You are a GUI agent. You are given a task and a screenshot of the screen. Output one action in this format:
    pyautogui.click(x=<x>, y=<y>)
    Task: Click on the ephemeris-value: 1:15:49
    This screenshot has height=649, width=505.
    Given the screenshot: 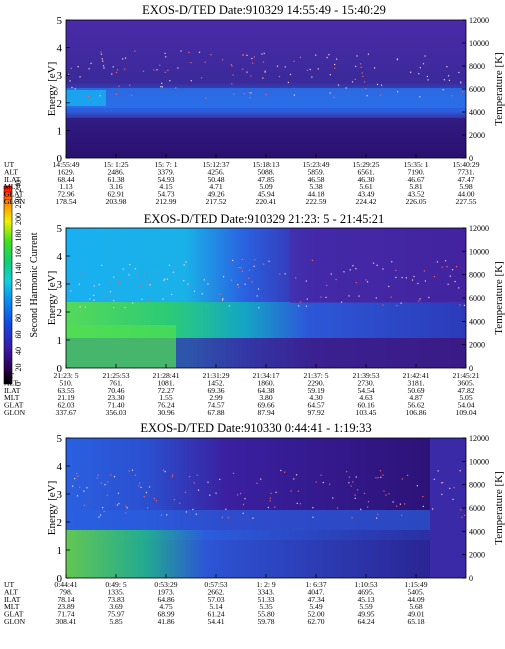 What is the action you would take?
    pyautogui.click(x=415, y=584)
    